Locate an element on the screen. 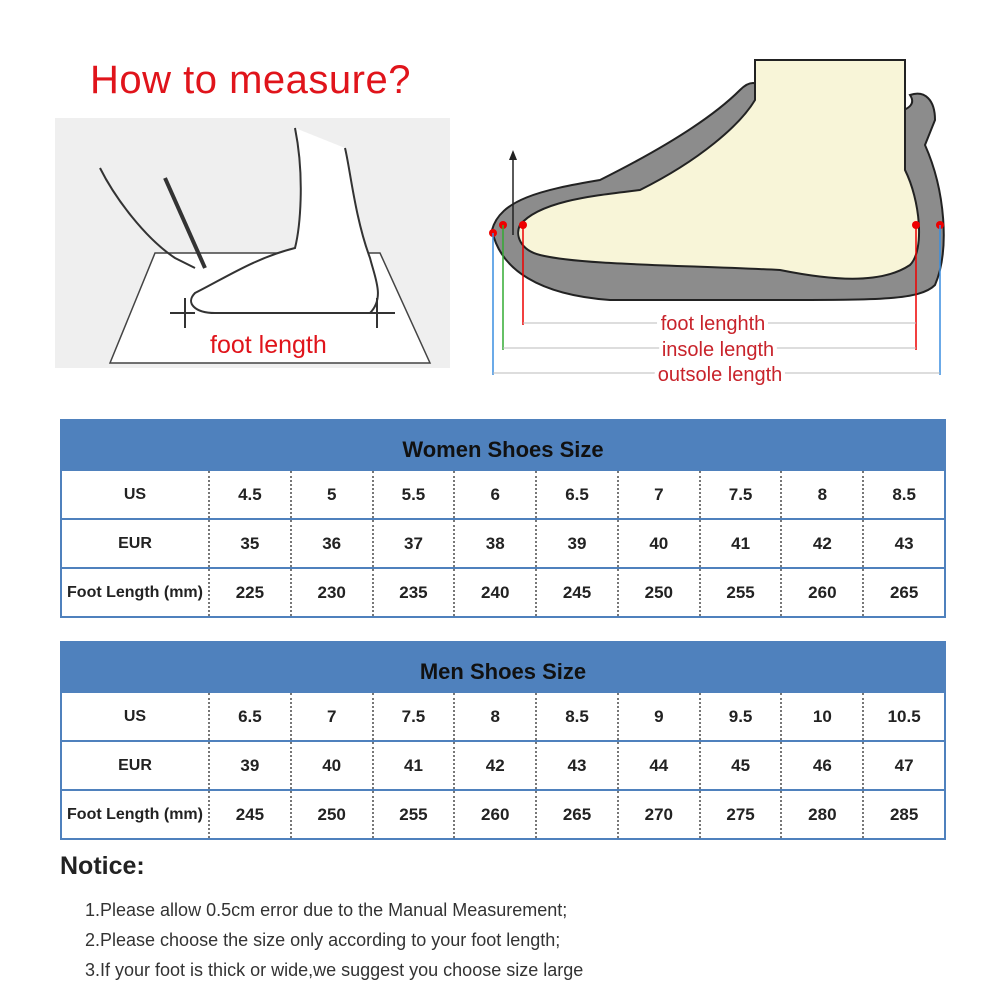  table-cell: 47 is located at coordinates (903, 765).